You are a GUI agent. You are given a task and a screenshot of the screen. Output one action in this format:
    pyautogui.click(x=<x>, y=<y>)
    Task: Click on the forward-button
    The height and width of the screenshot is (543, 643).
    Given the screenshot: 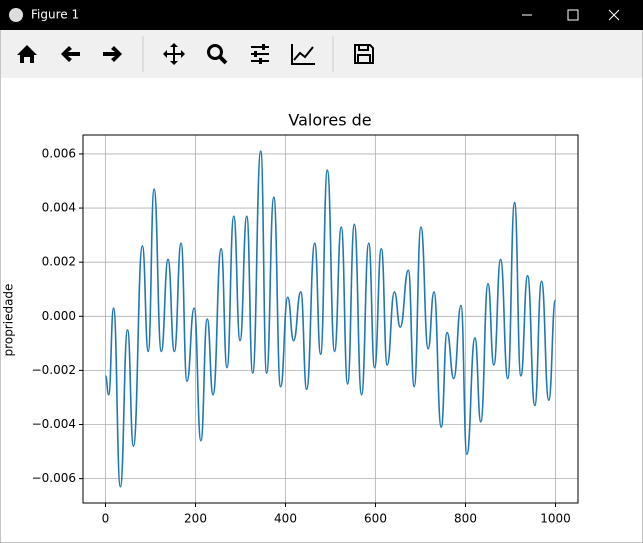 What is the action you would take?
    pyautogui.click(x=112, y=54)
    